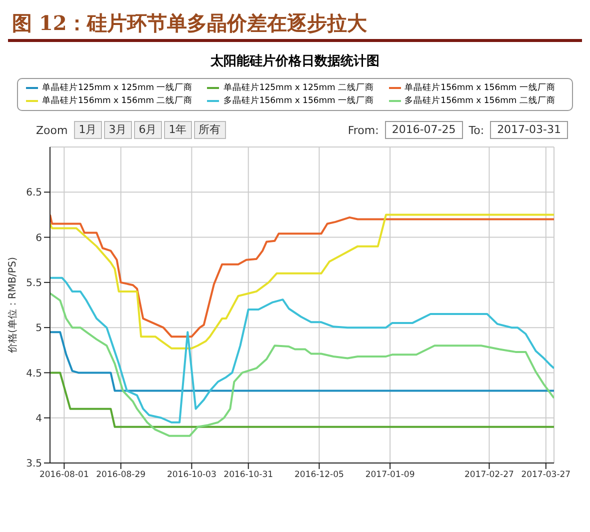  I want to click on y-tick-label: 3.5, so click(34, 464).